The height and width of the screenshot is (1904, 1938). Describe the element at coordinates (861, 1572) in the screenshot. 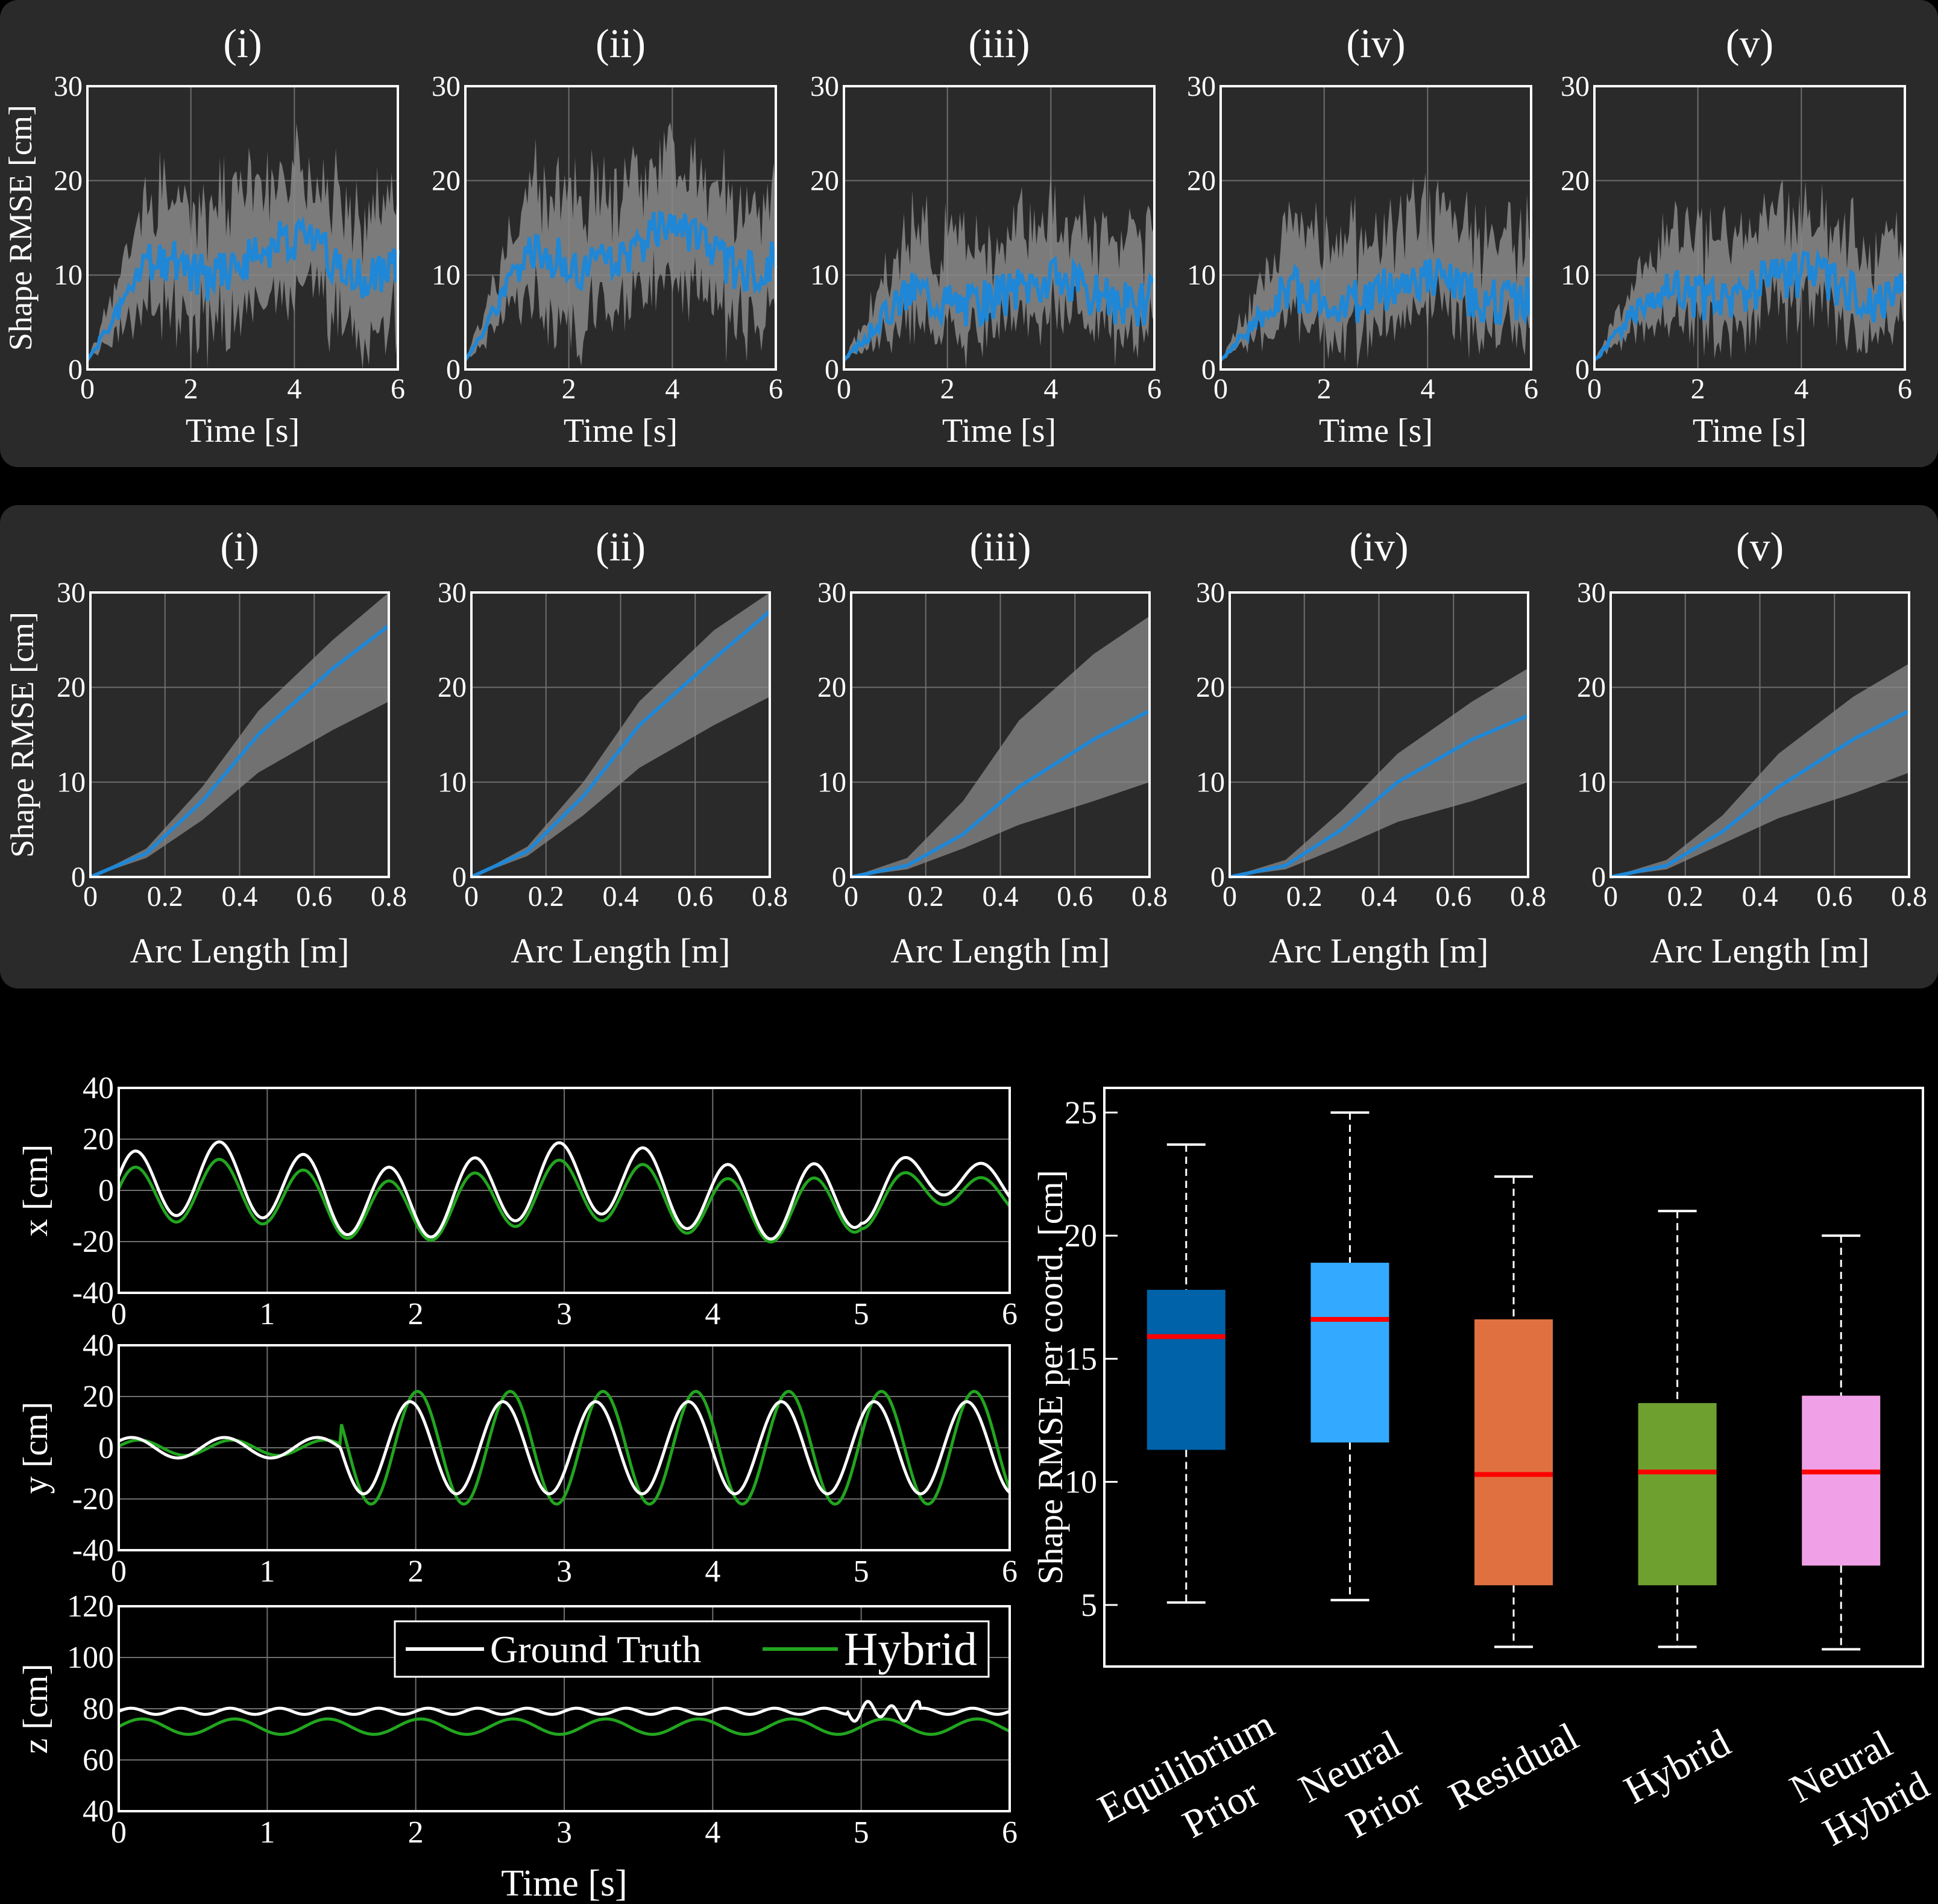

I see `x-tick-label: 5` at that location.